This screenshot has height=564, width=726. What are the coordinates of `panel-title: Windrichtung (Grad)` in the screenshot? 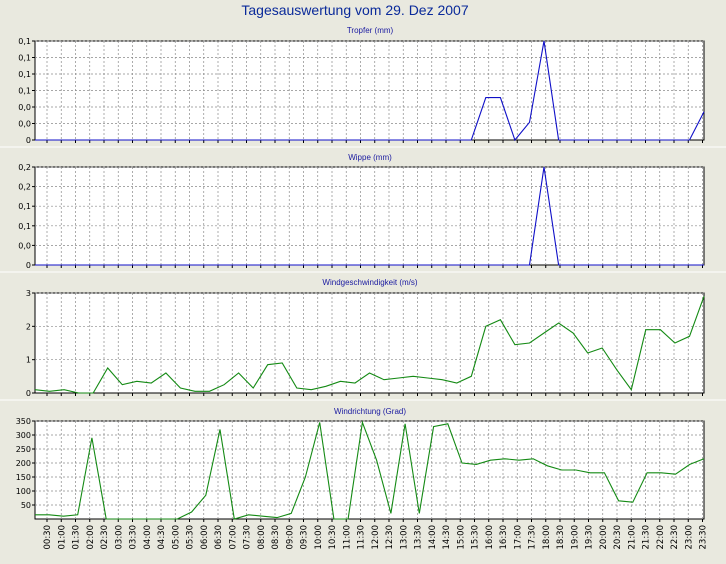 It's located at (370, 411).